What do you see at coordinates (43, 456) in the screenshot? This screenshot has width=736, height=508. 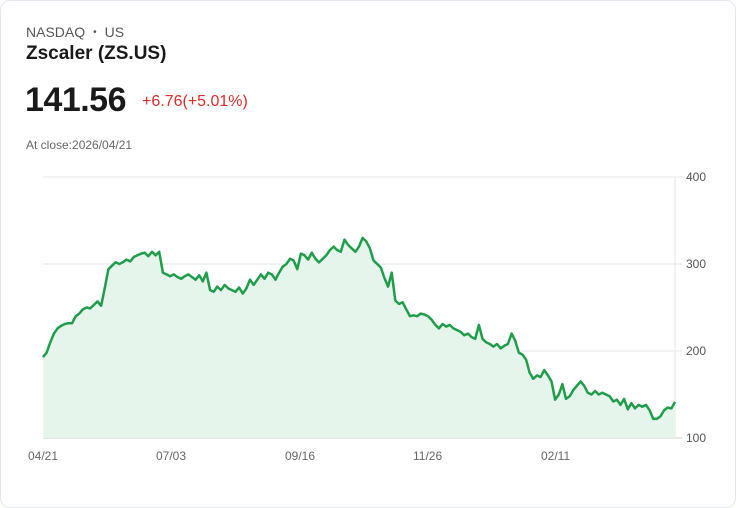 I see `x-tick-label: 04/21` at bounding box center [43, 456].